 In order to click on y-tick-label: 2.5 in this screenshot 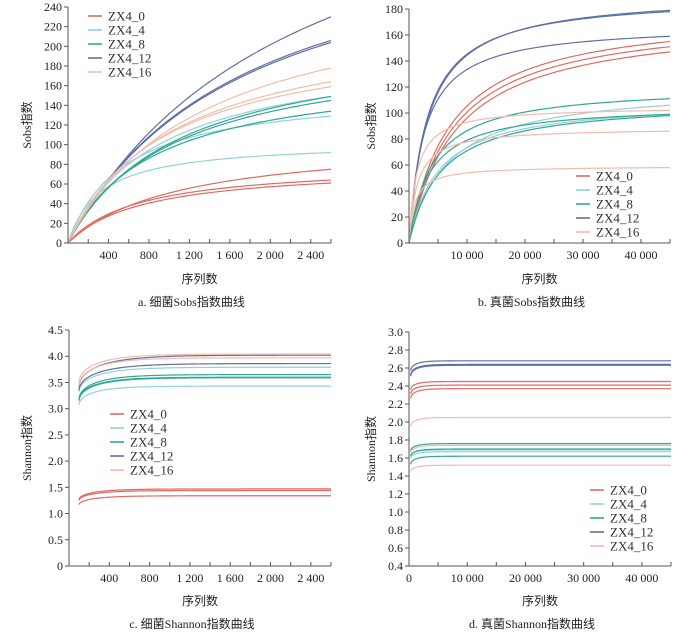, I will do `click(55, 435)`.